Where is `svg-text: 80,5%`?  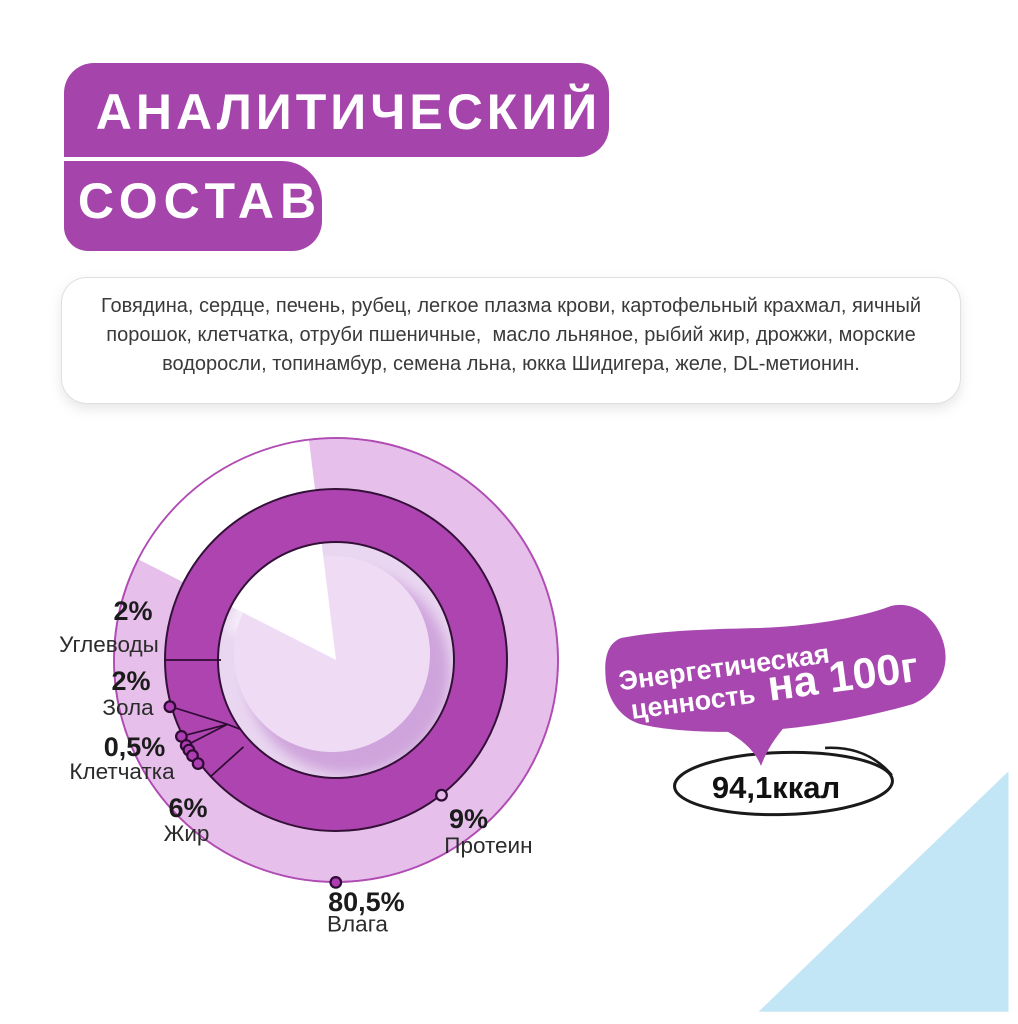
svg-text: 80,5% is located at coordinates (366, 902).